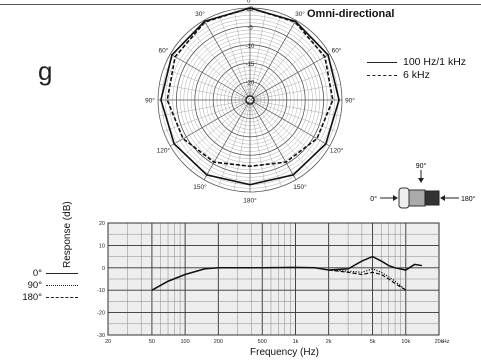 The image size is (481, 362). What do you see at coordinates (373, 199) in the screenshot?
I see `mic-label-left: 0°` at bounding box center [373, 199].